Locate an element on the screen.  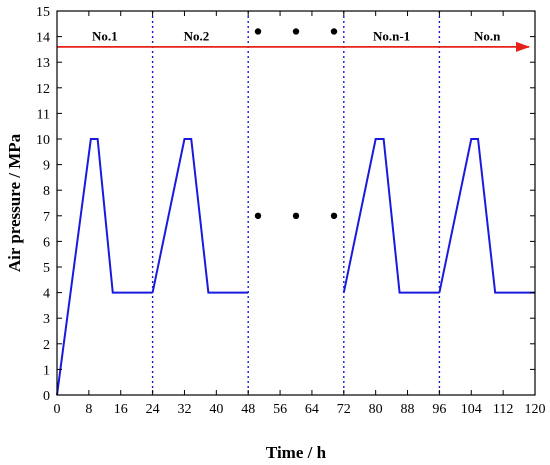
x-tick-label: 40 is located at coordinates (216, 409).